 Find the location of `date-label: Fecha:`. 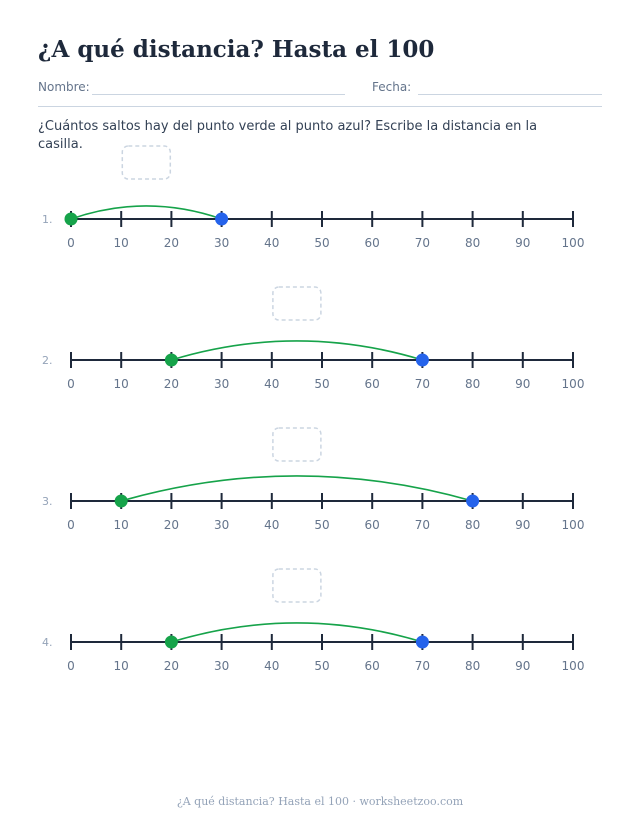

date-label: Fecha: is located at coordinates (392, 87).